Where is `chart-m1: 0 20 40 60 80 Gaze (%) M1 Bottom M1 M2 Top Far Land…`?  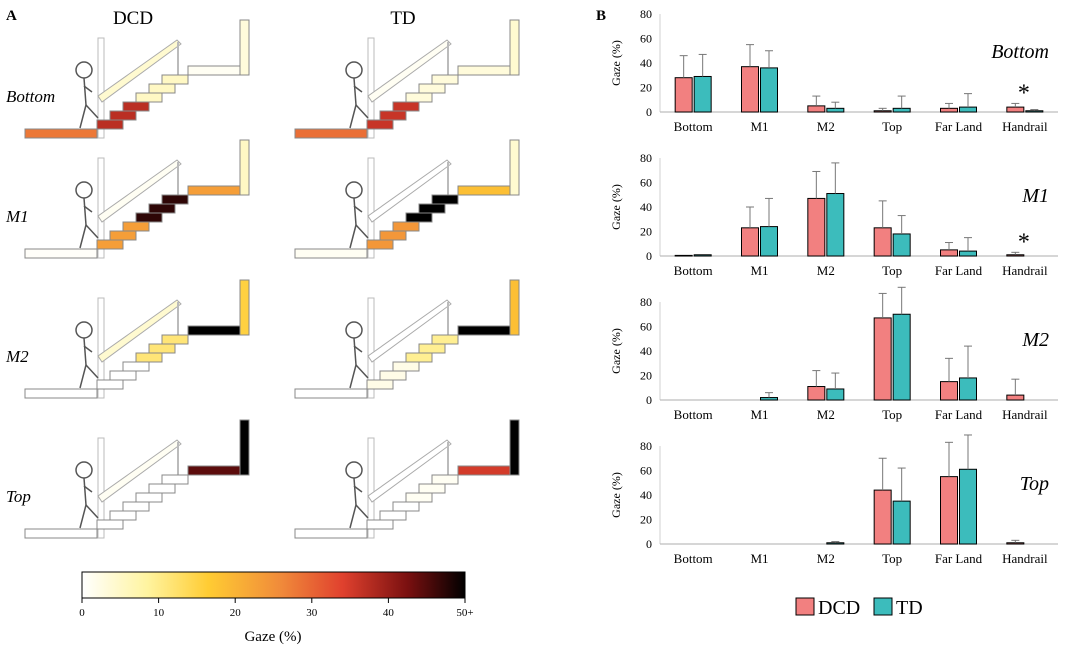 chart-m1: 0 20 40 60 80 Gaze (%) M1 Bottom M1 M2 Top Far Land… is located at coordinates (833, 214).